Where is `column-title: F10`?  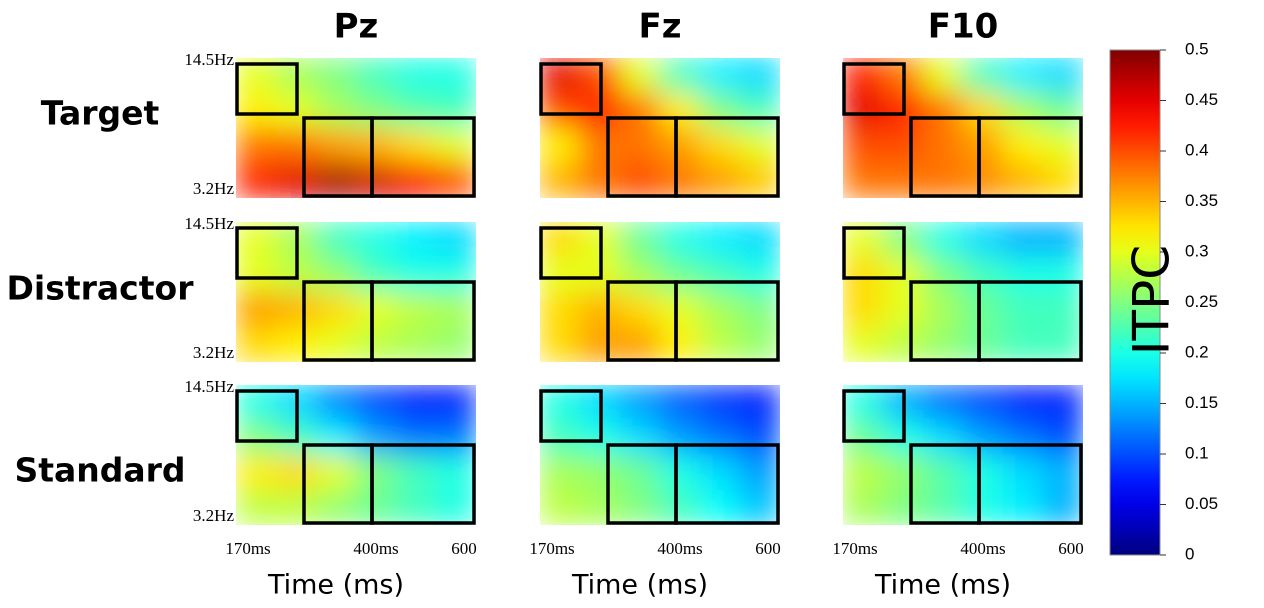
column-title: F10 is located at coordinates (963, 27).